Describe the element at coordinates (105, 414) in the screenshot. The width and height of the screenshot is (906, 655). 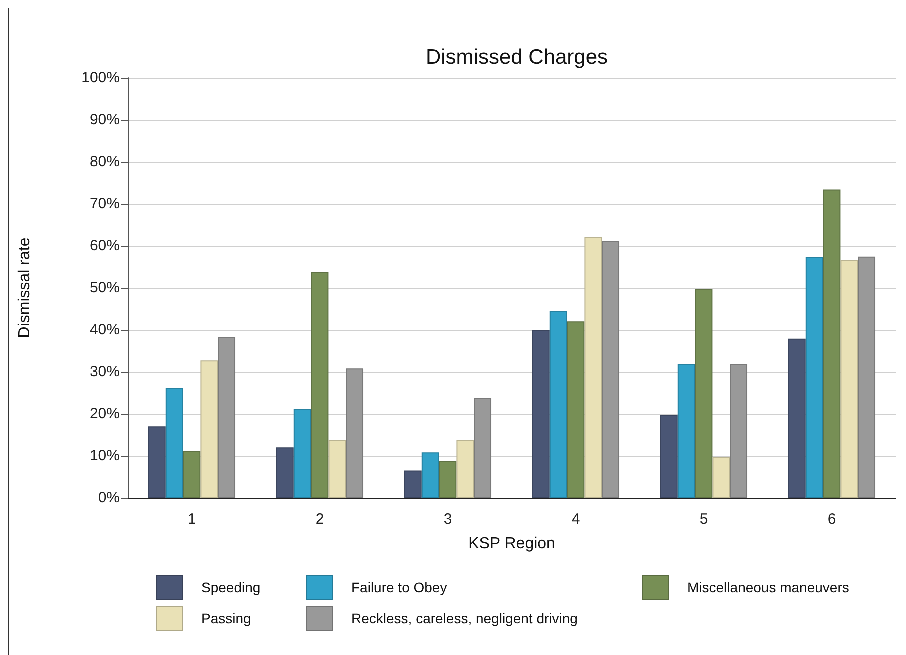
I see `y-tick-label: 20%` at that location.